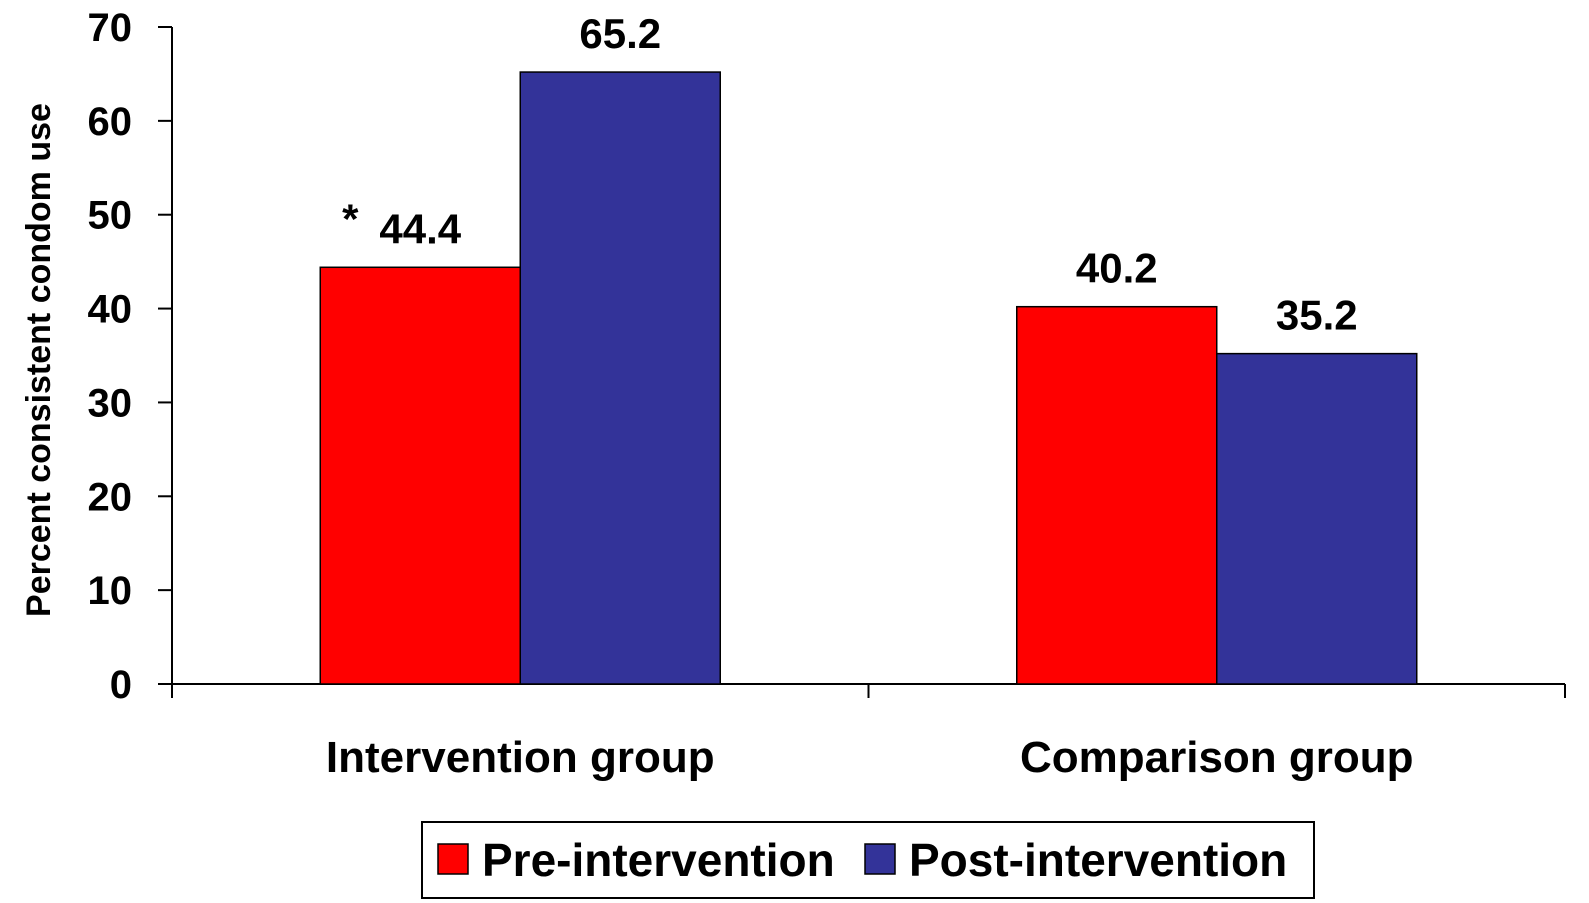 The image size is (1589, 903). What do you see at coordinates (420, 475) in the screenshot?
I see `bar-pre-intervention` at bounding box center [420, 475].